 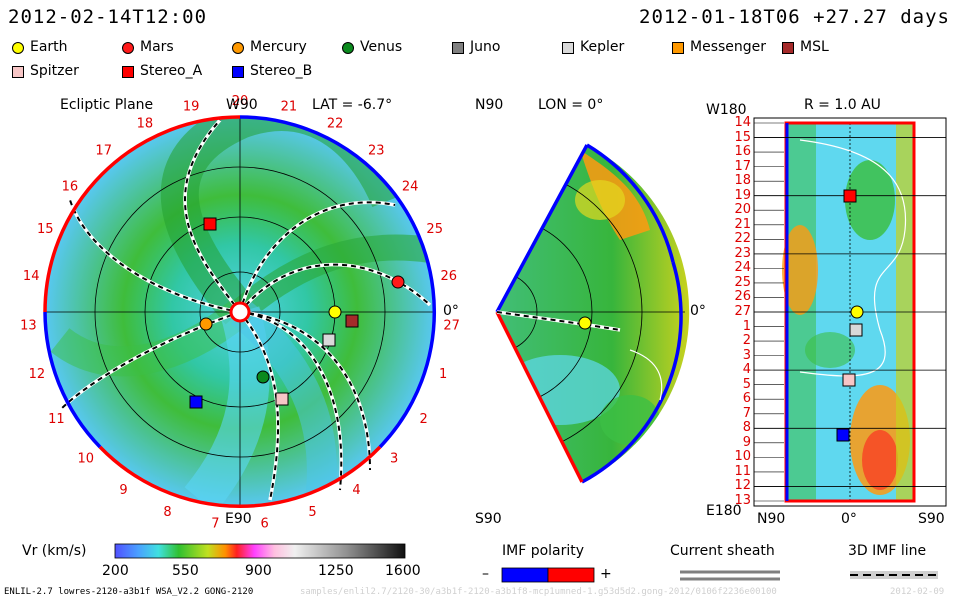 I want to click on carrington-label: 7, so click(x=215, y=524).